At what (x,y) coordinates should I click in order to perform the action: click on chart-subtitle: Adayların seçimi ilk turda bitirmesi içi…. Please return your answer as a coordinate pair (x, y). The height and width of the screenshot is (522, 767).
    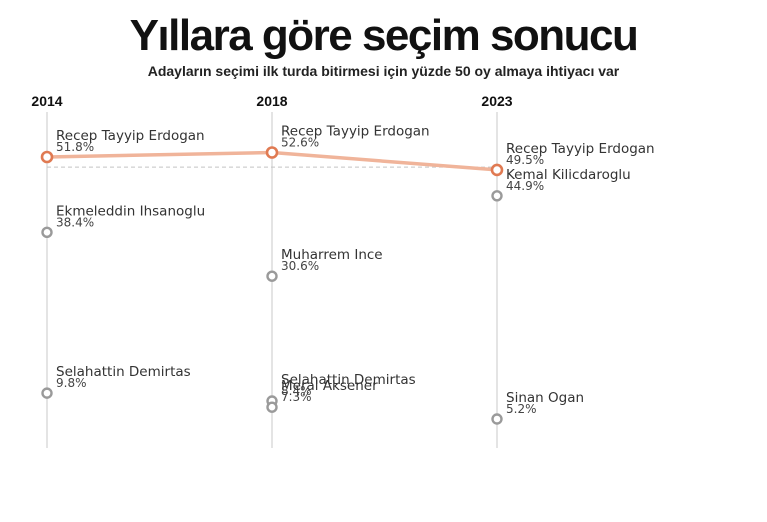
    Looking at the image, I should click on (383, 71).